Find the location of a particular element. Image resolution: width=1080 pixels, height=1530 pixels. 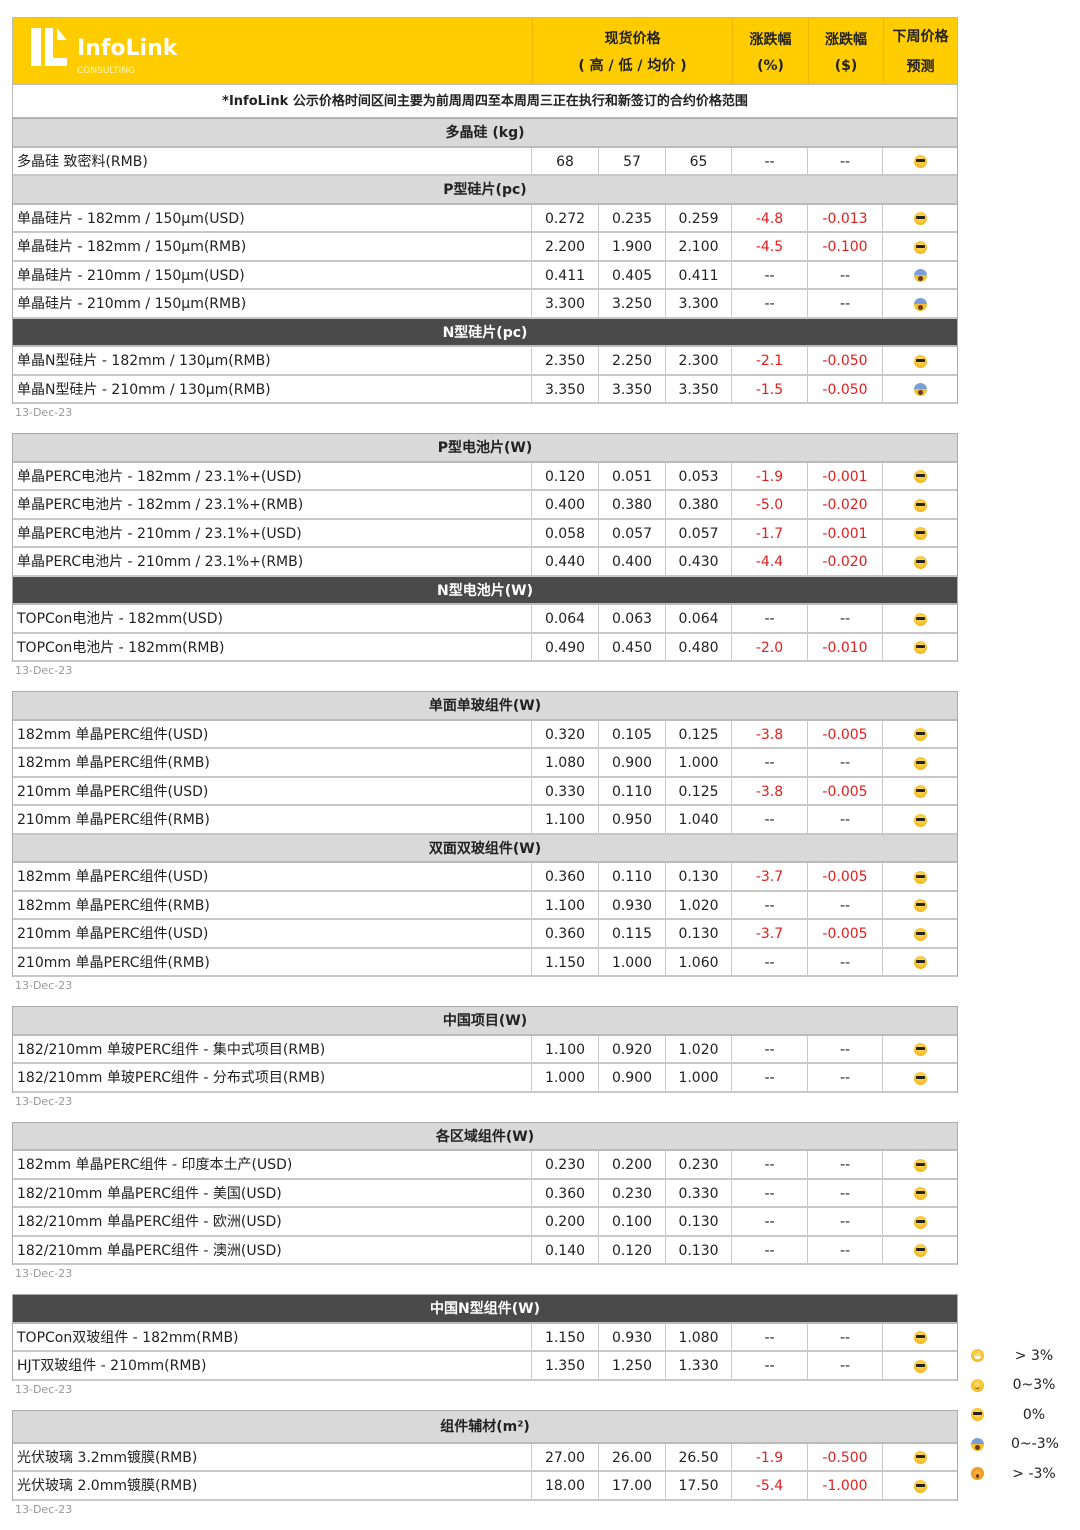

price-low: 26.00 is located at coordinates (632, 1456).